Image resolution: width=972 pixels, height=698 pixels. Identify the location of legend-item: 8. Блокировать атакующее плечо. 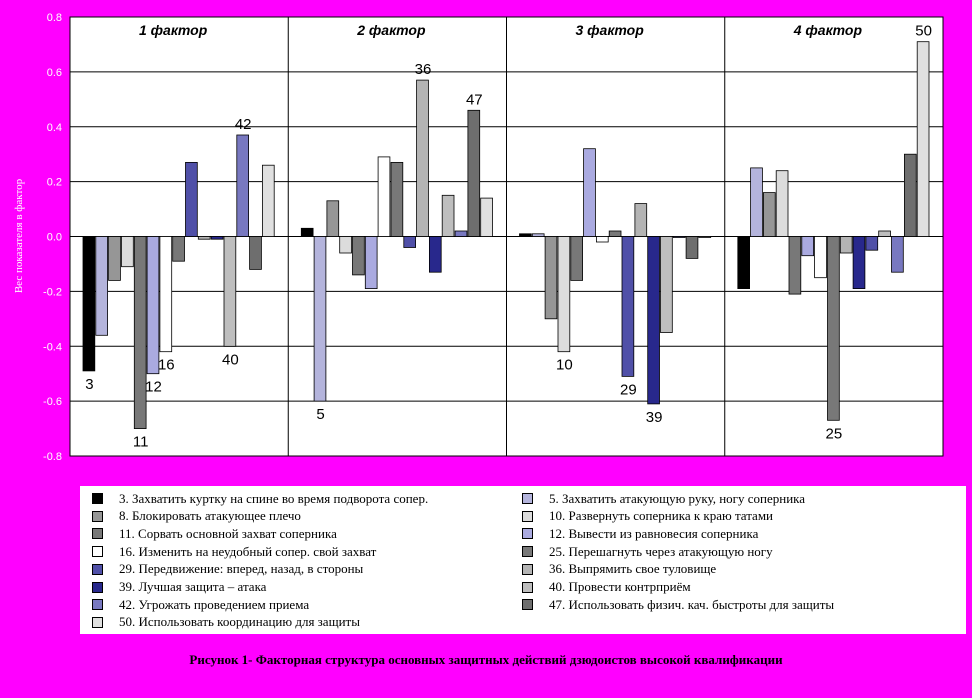
(196, 516).